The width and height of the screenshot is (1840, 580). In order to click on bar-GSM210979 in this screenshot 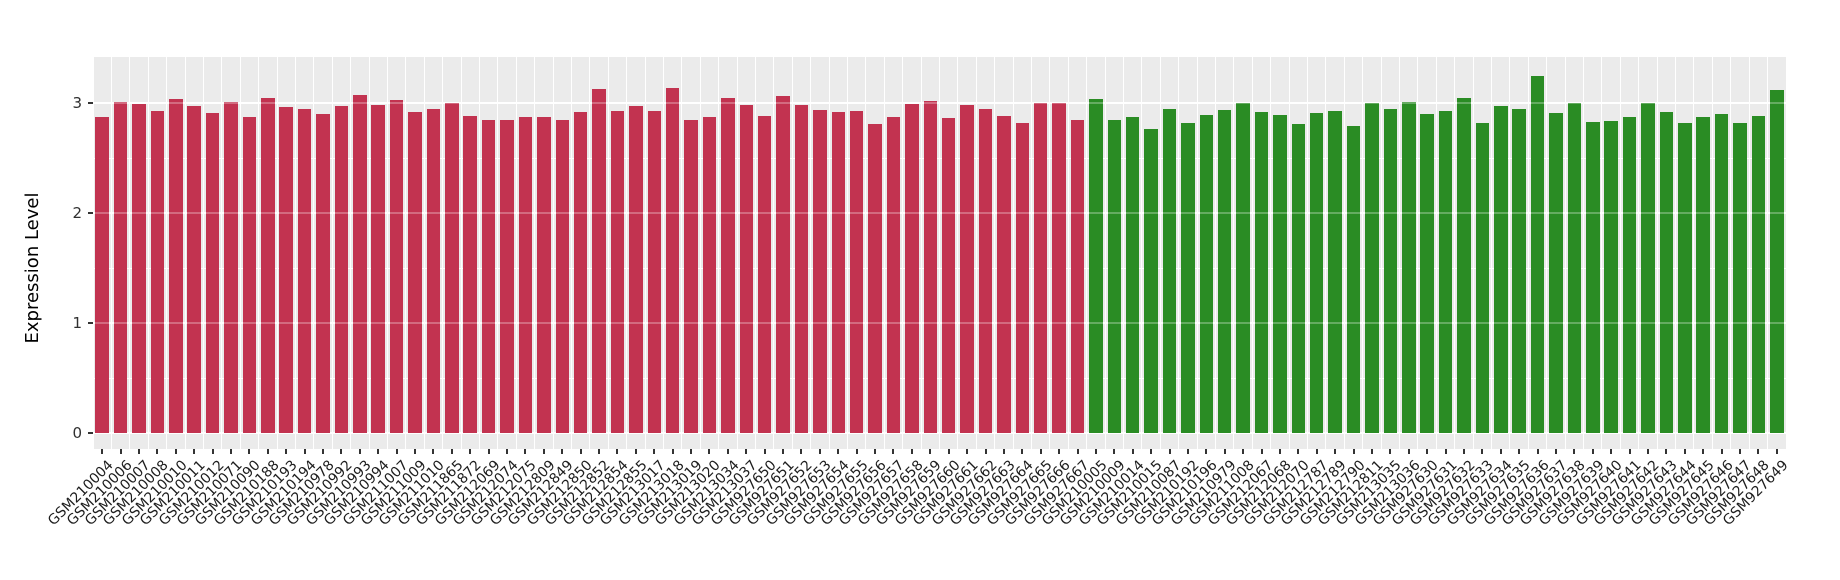, I will do `click(1224, 271)`.